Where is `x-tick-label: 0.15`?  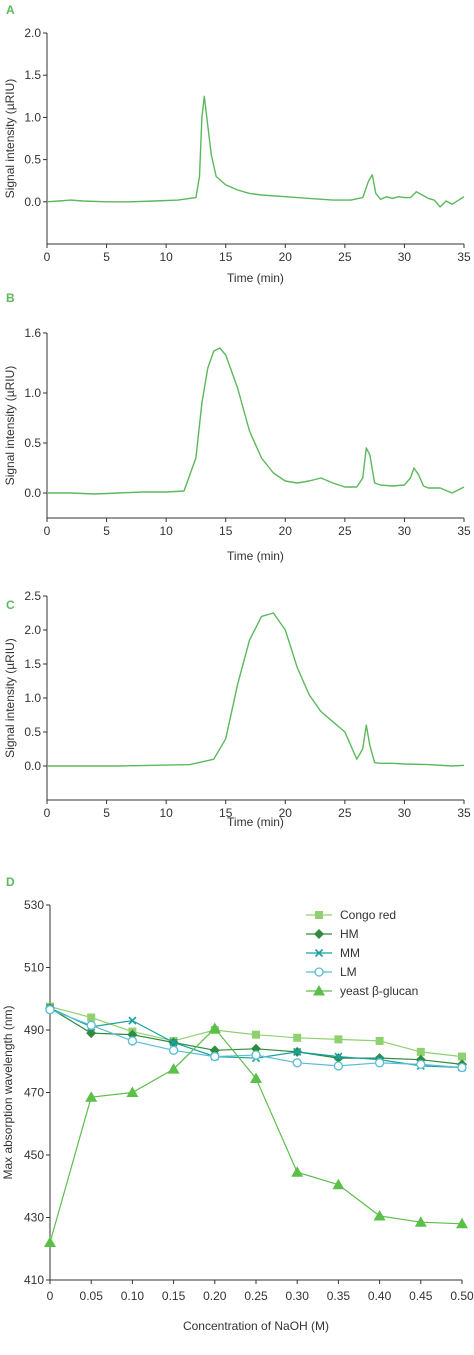 x-tick-label: 0.15 is located at coordinates (174, 1296).